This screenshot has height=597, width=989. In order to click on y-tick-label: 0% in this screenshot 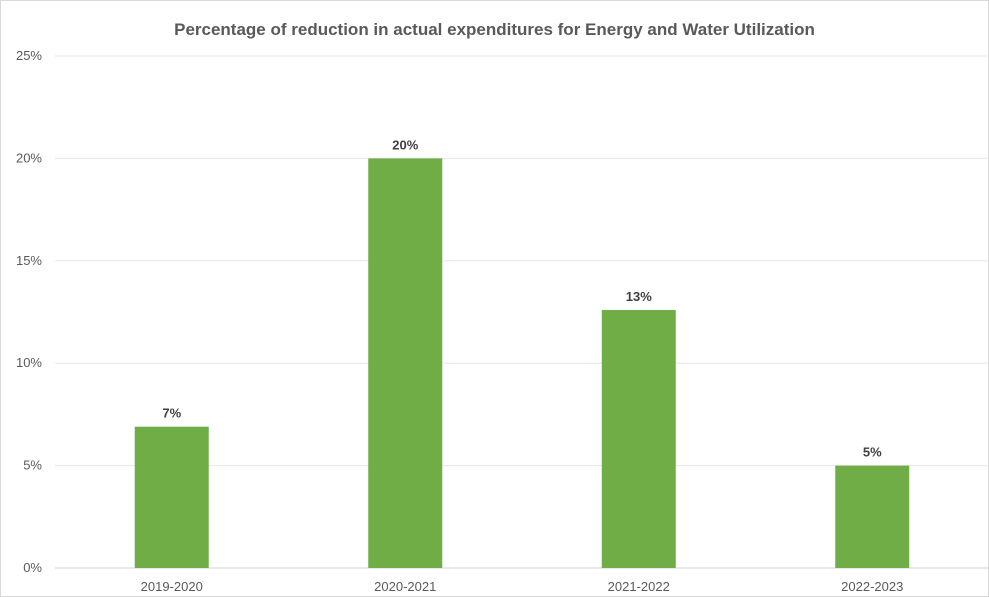, I will do `click(32, 567)`.